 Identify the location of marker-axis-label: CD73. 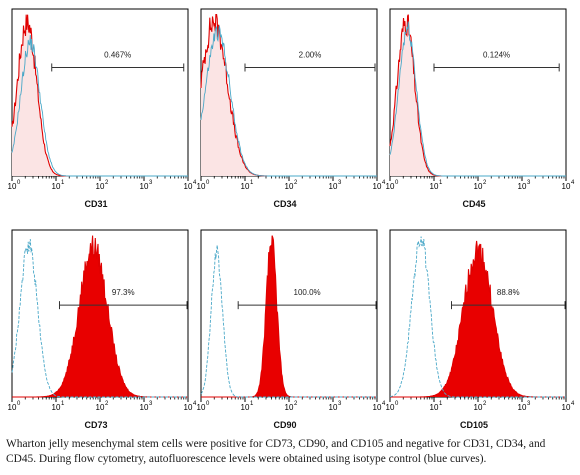
(95, 425).